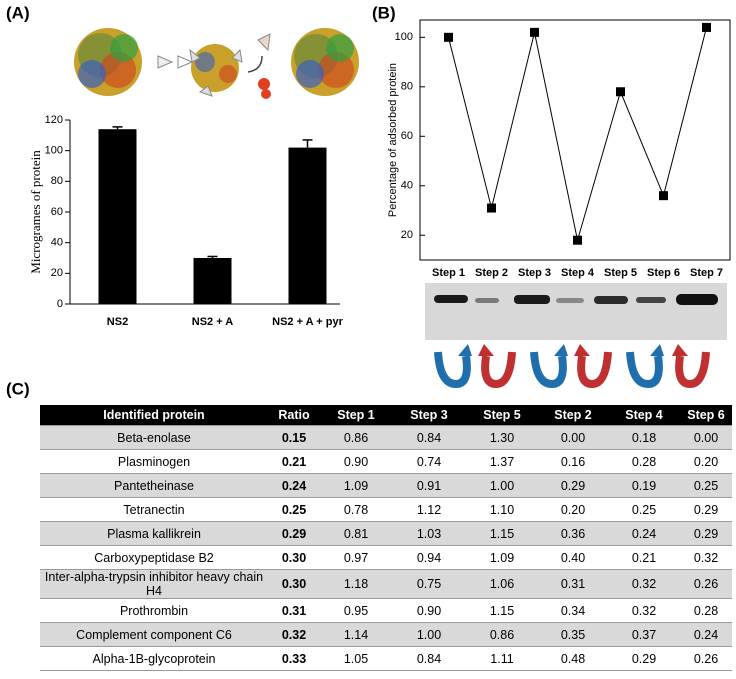 This screenshot has width=736, height=679. What do you see at coordinates (502, 437) in the screenshot?
I see `step-cell: 1.30` at bounding box center [502, 437].